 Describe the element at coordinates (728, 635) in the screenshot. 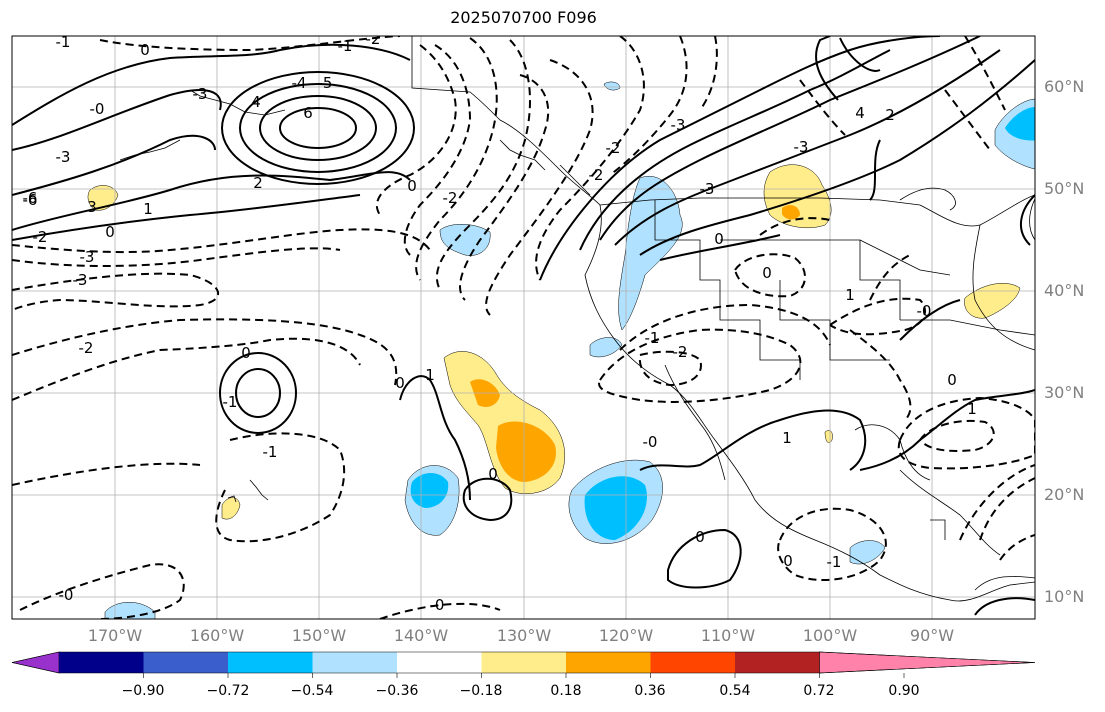

I see `lon-label: 110°W` at that location.